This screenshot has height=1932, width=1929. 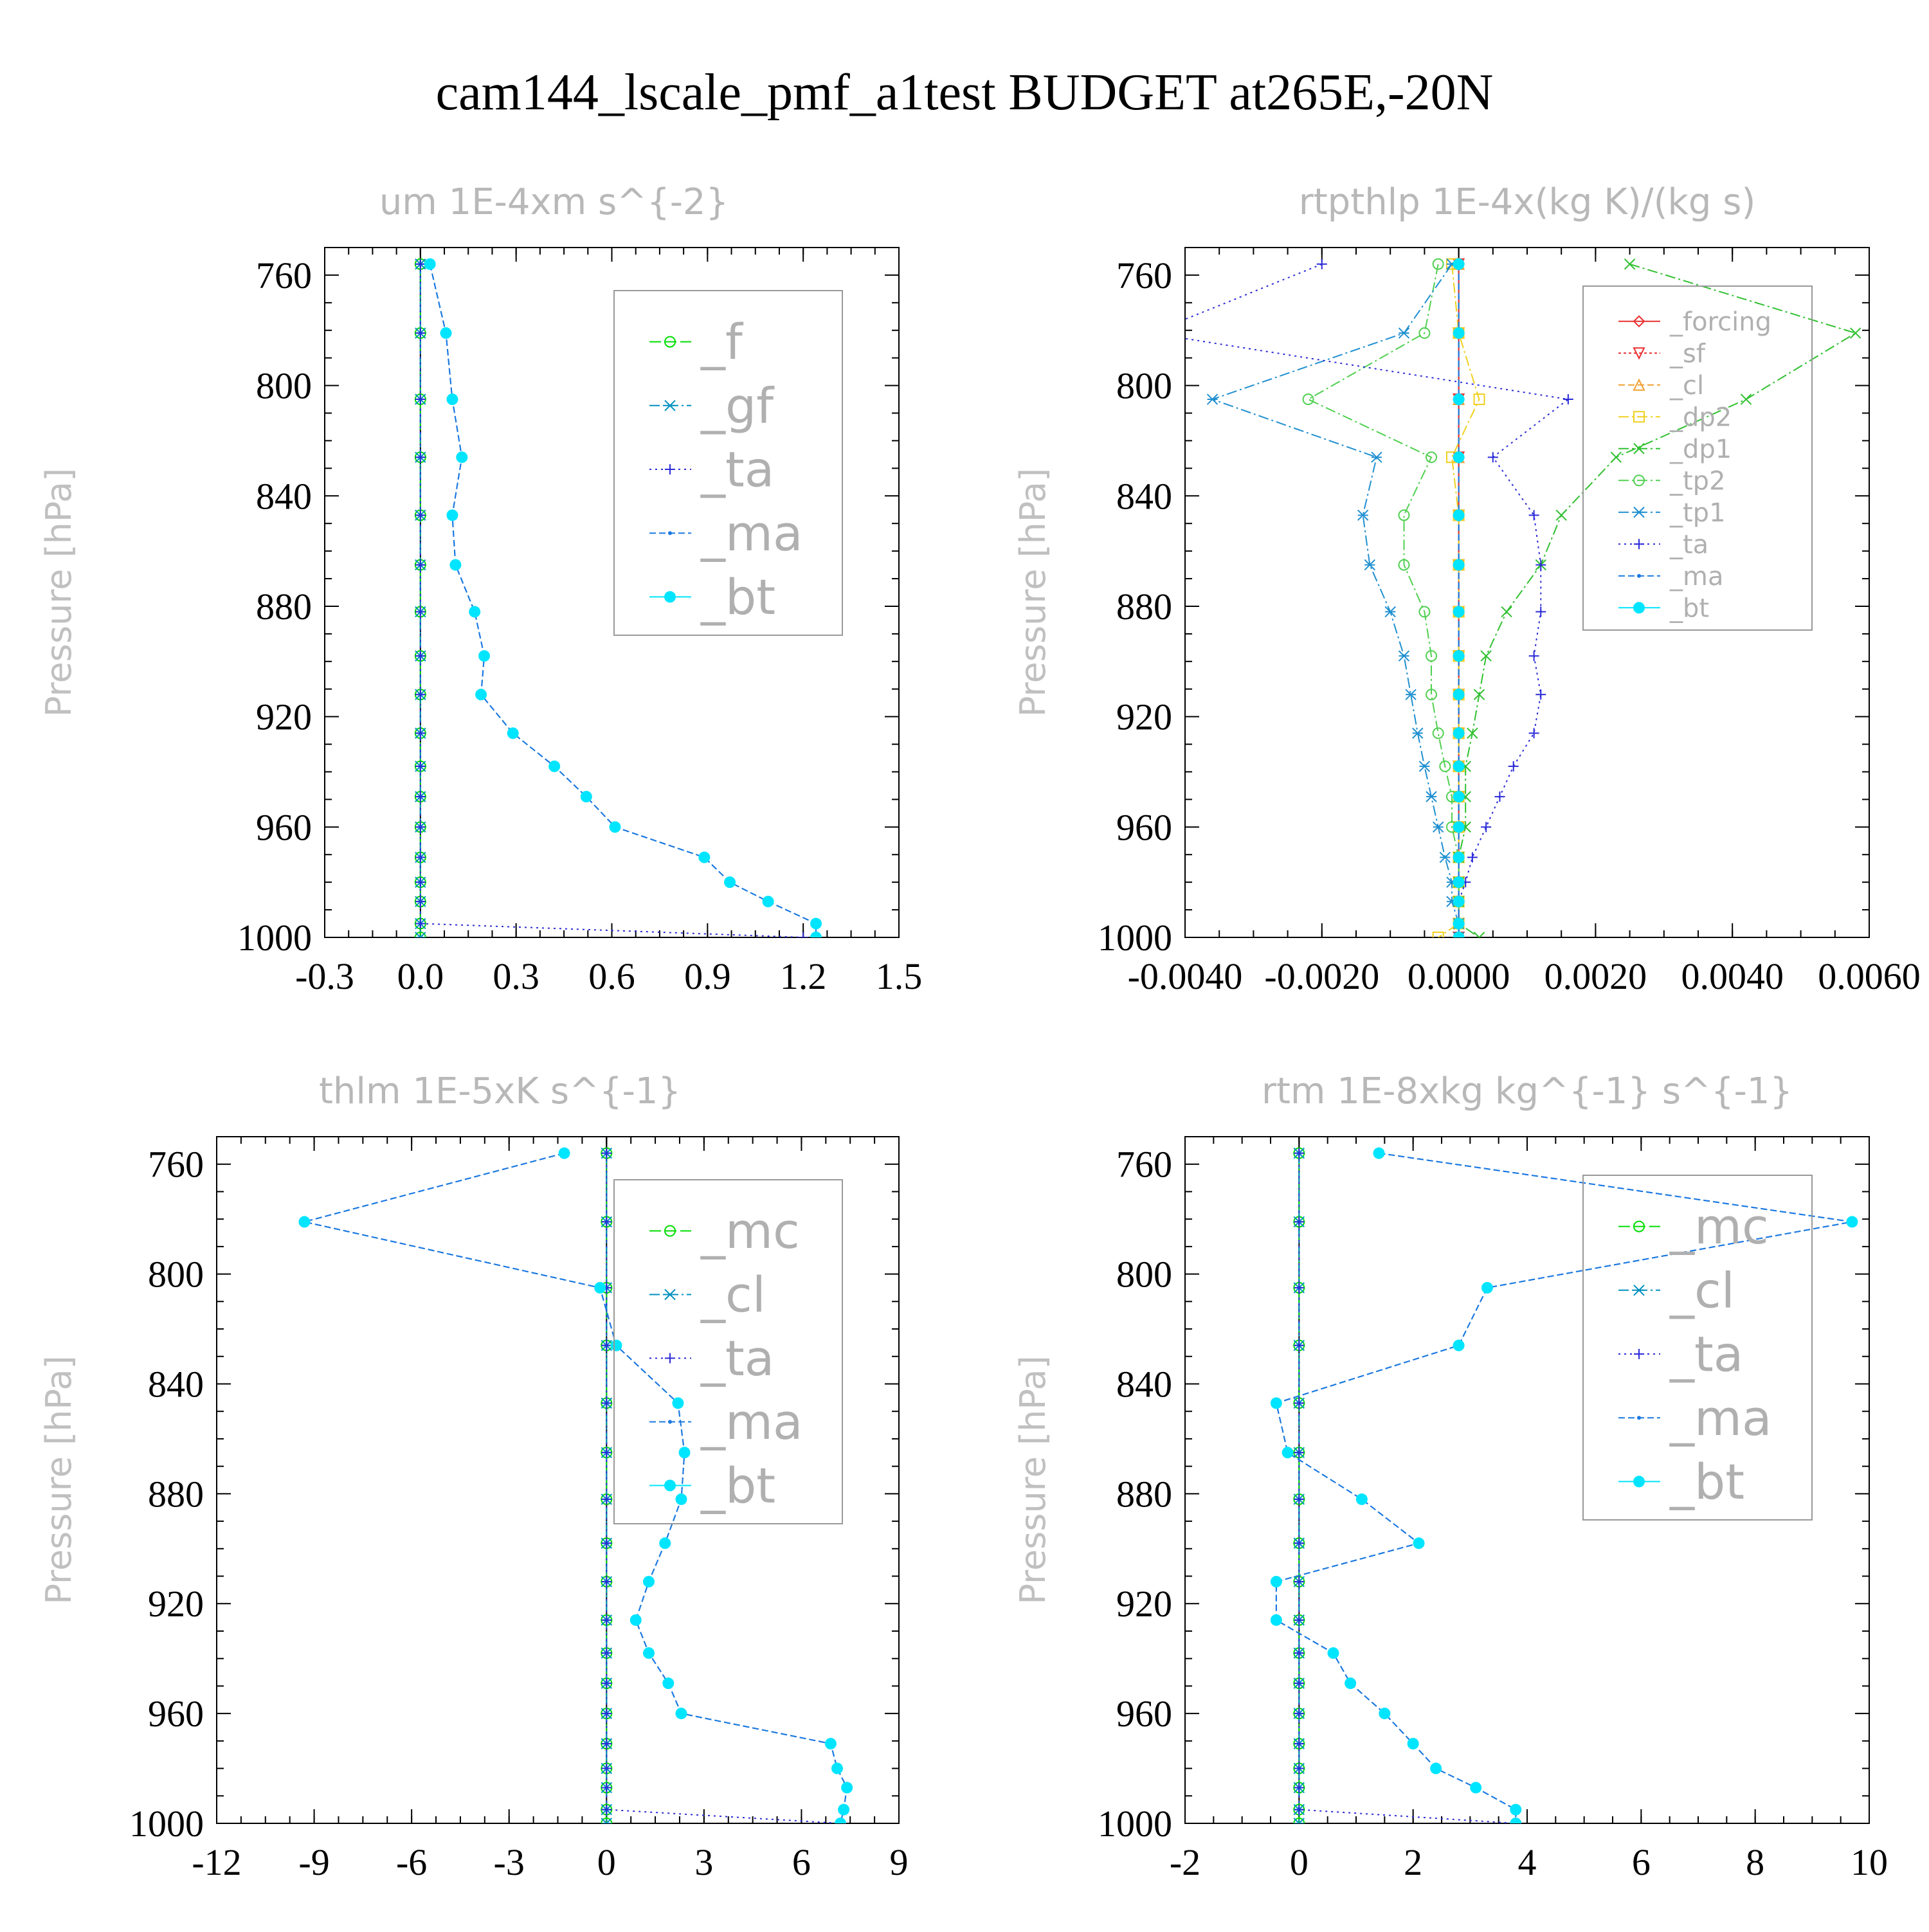 What do you see at coordinates (284, 606) in the screenshot?
I see `y-tick-label: 880` at bounding box center [284, 606].